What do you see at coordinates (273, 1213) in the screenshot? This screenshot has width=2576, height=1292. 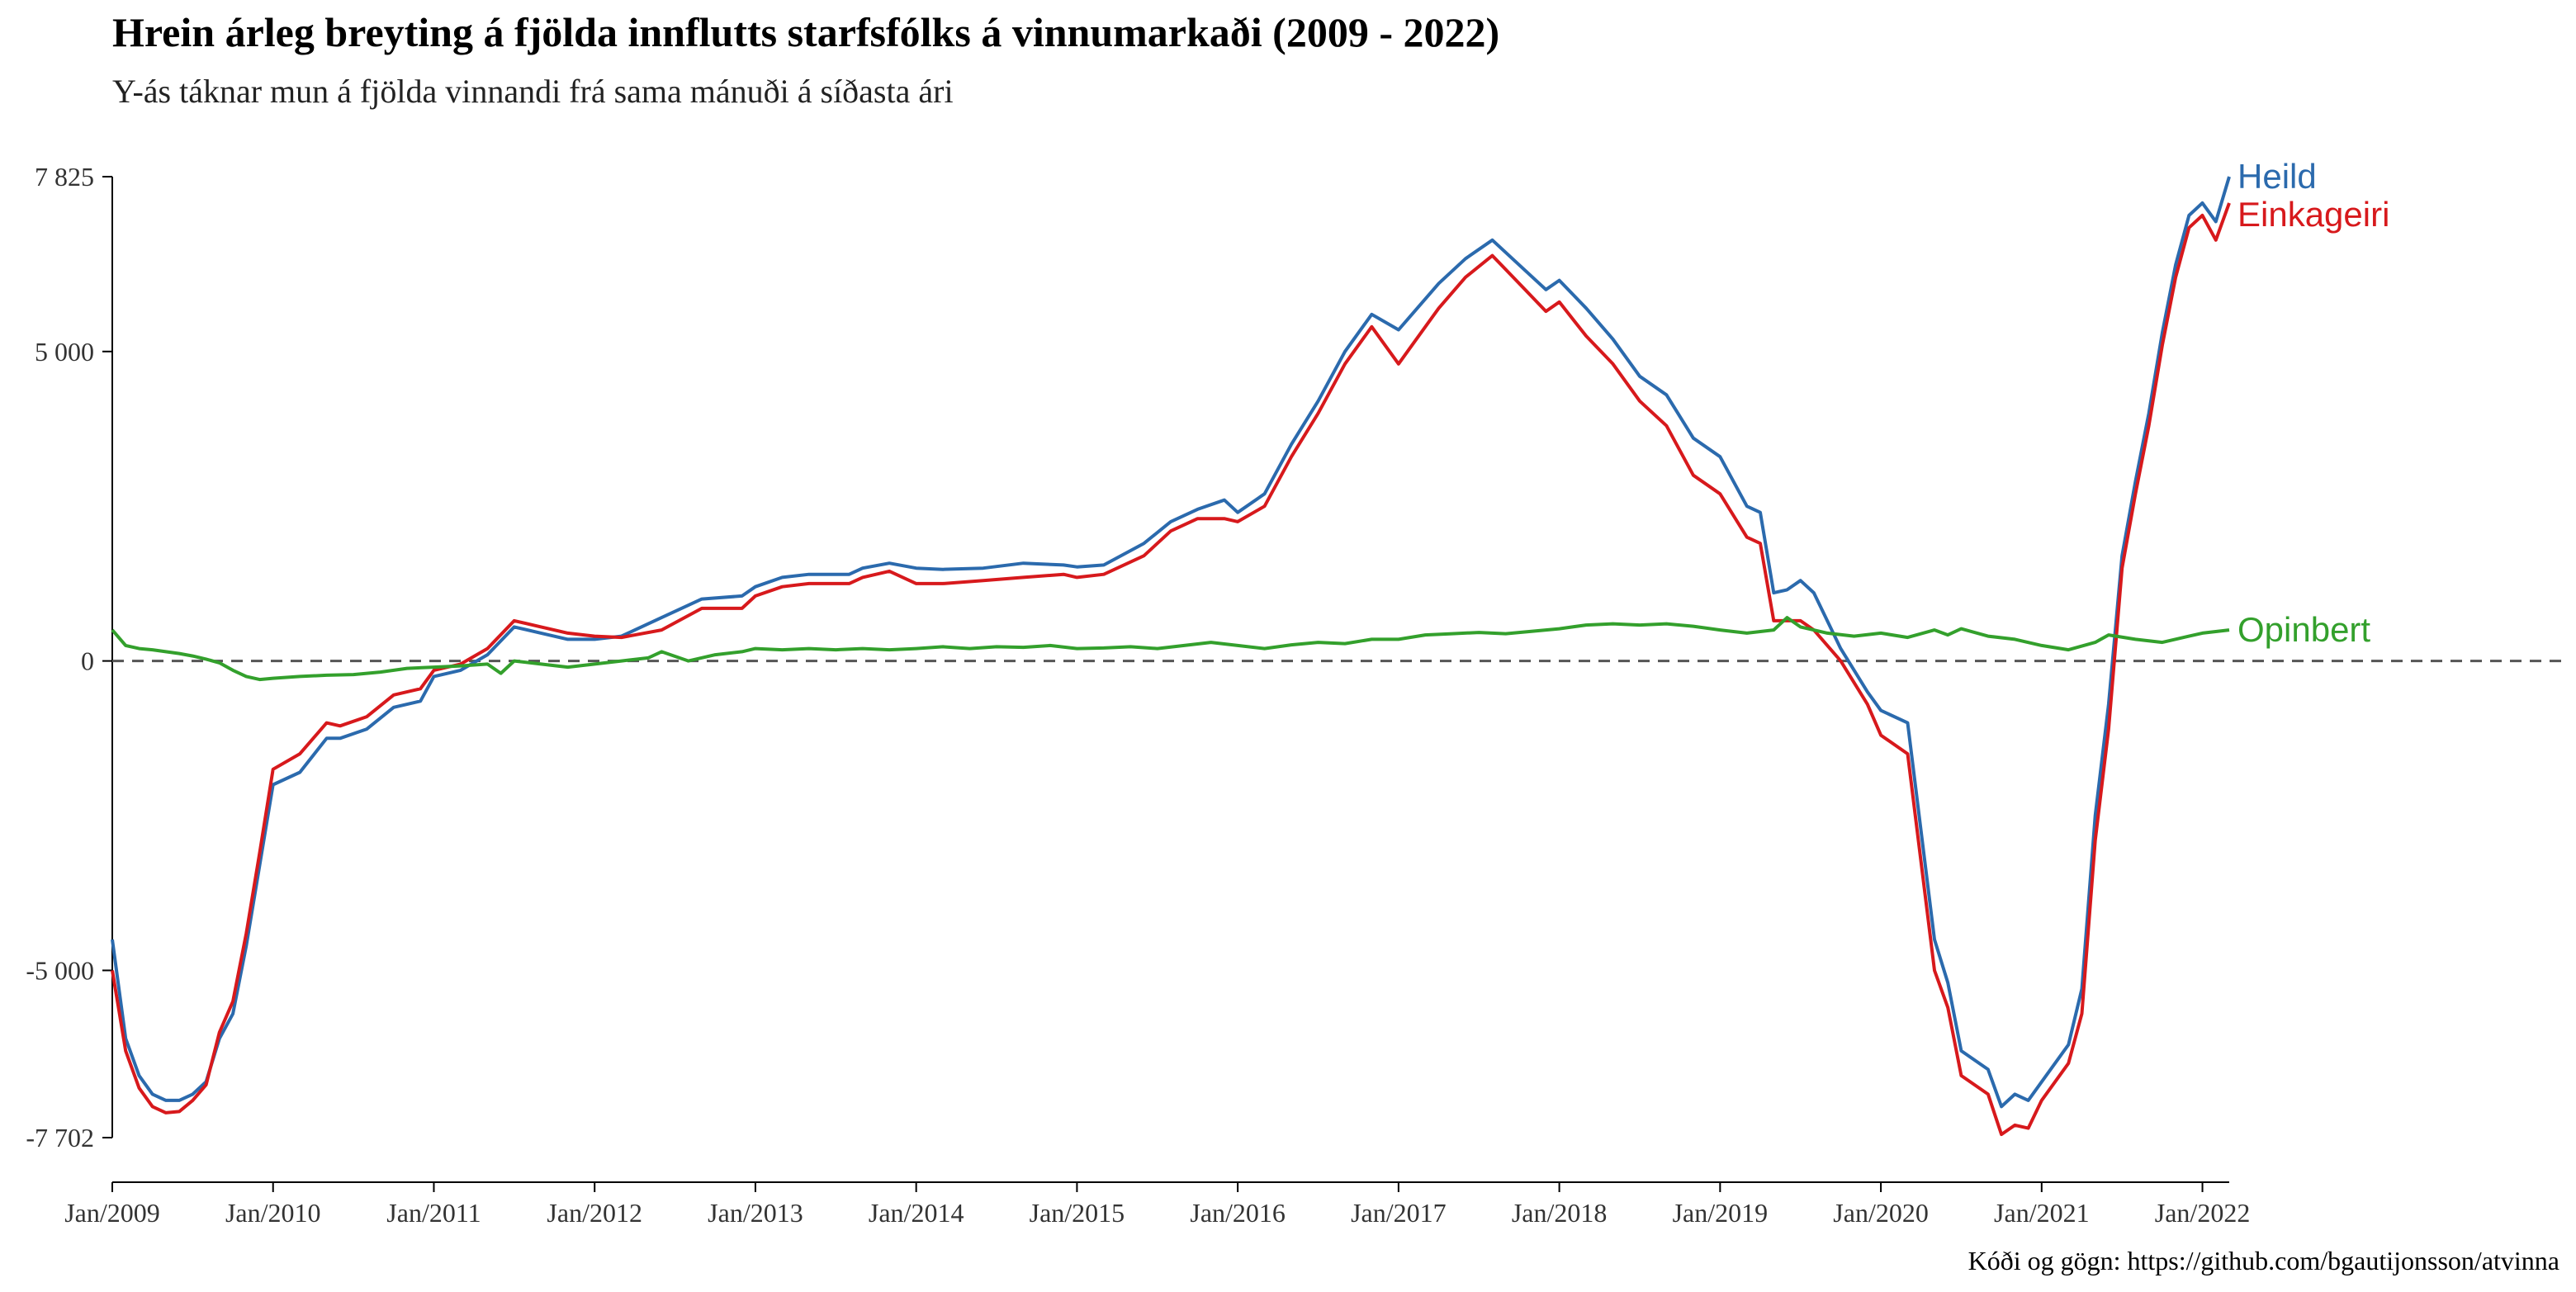 I see `x-tick-label: Jan/2010` at bounding box center [273, 1213].